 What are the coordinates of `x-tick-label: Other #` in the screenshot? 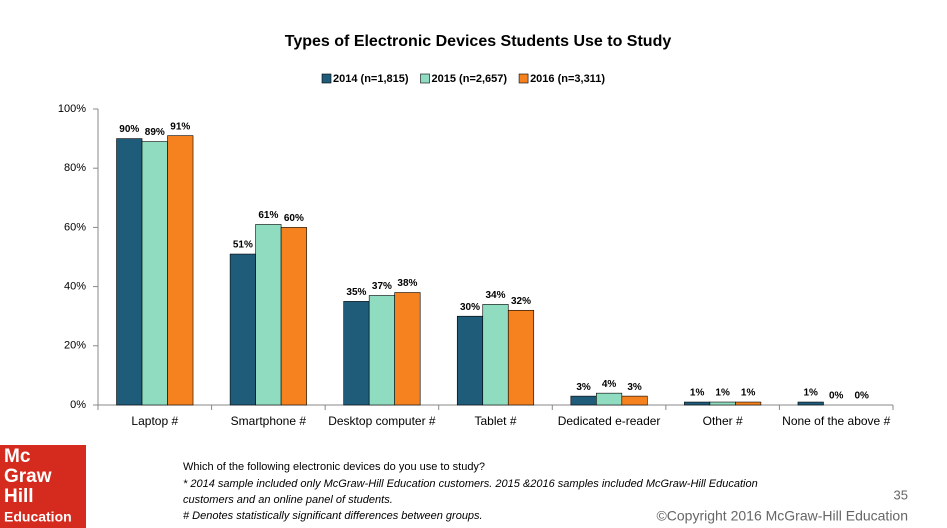 It's located at (723, 421).